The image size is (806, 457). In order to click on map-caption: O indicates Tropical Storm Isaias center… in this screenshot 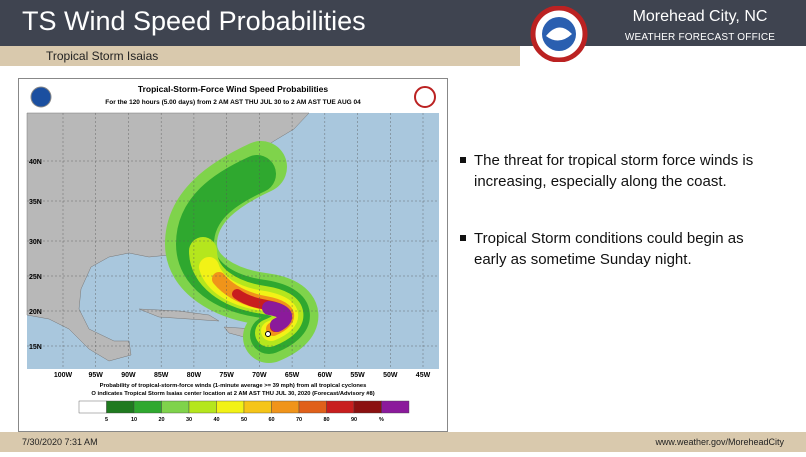, I will do `click(232, 394)`.